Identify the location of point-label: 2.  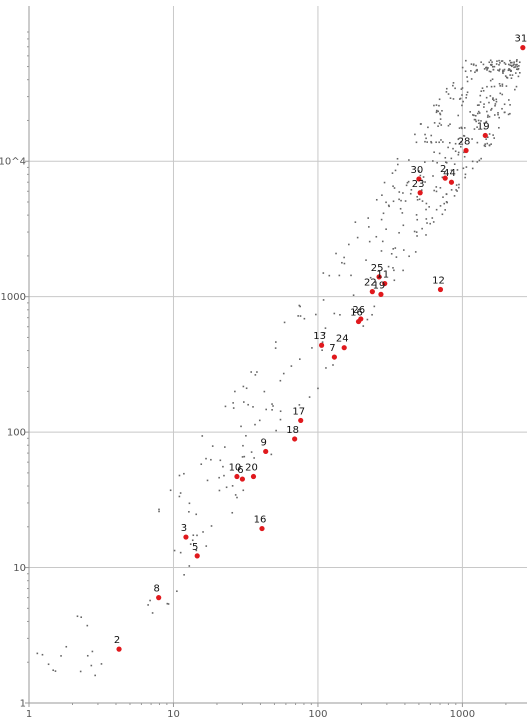
(117, 640).